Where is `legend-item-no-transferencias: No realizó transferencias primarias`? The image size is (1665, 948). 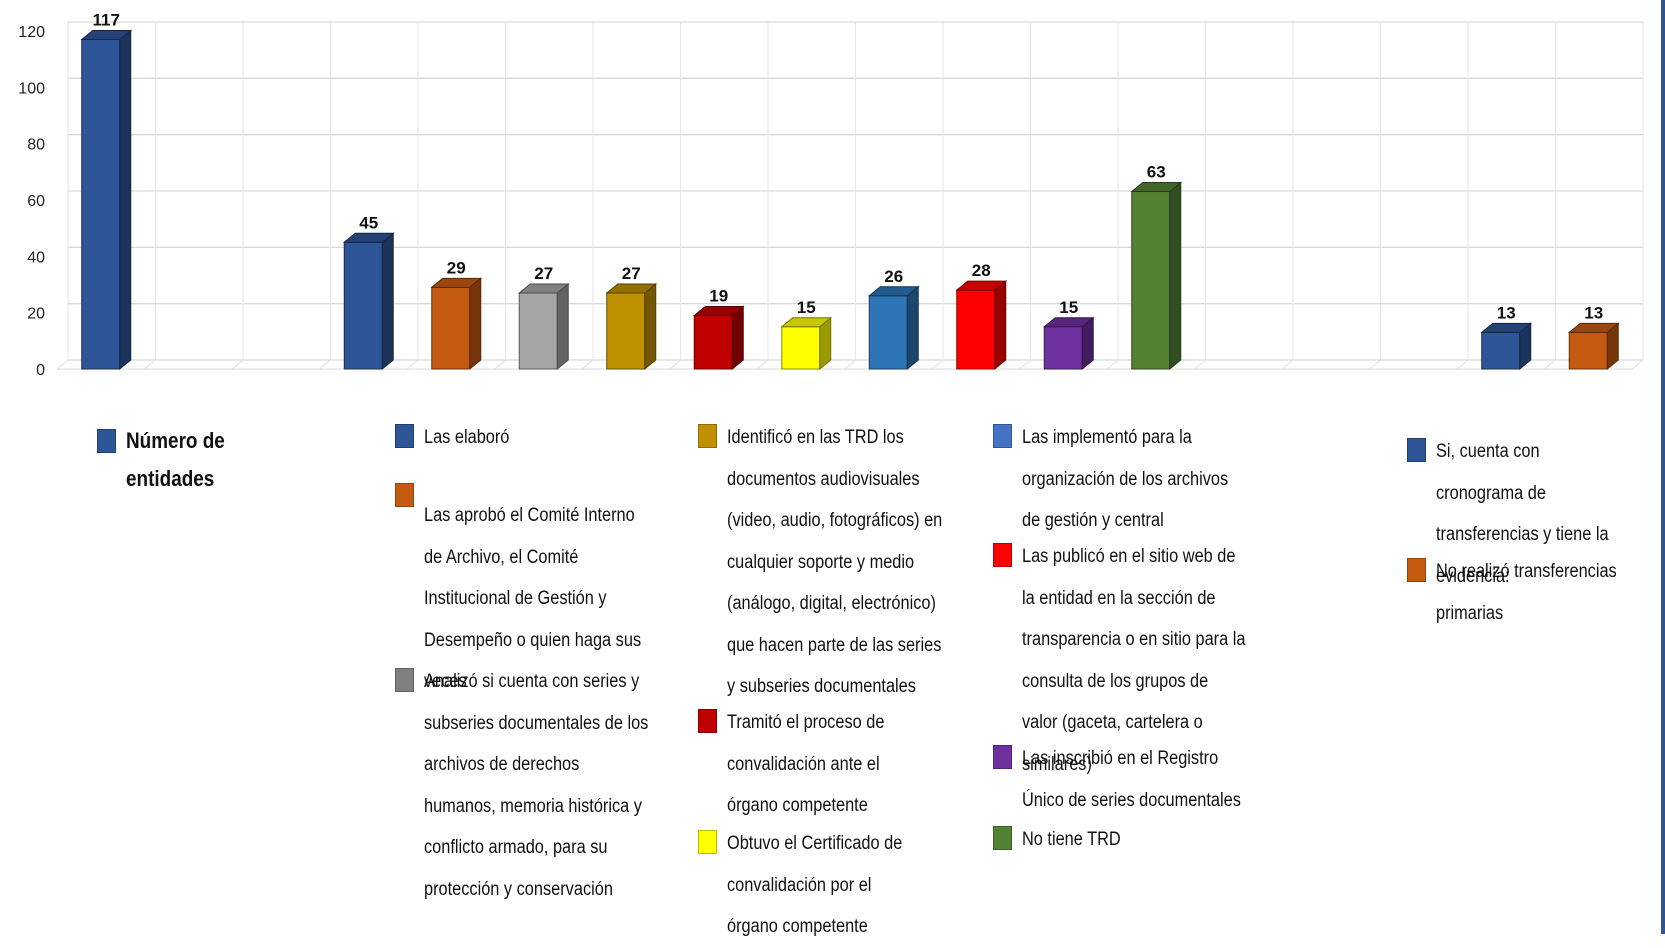
legend-item-no-transferencias: No realizó transferencias primarias is located at coordinates (1532, 592).